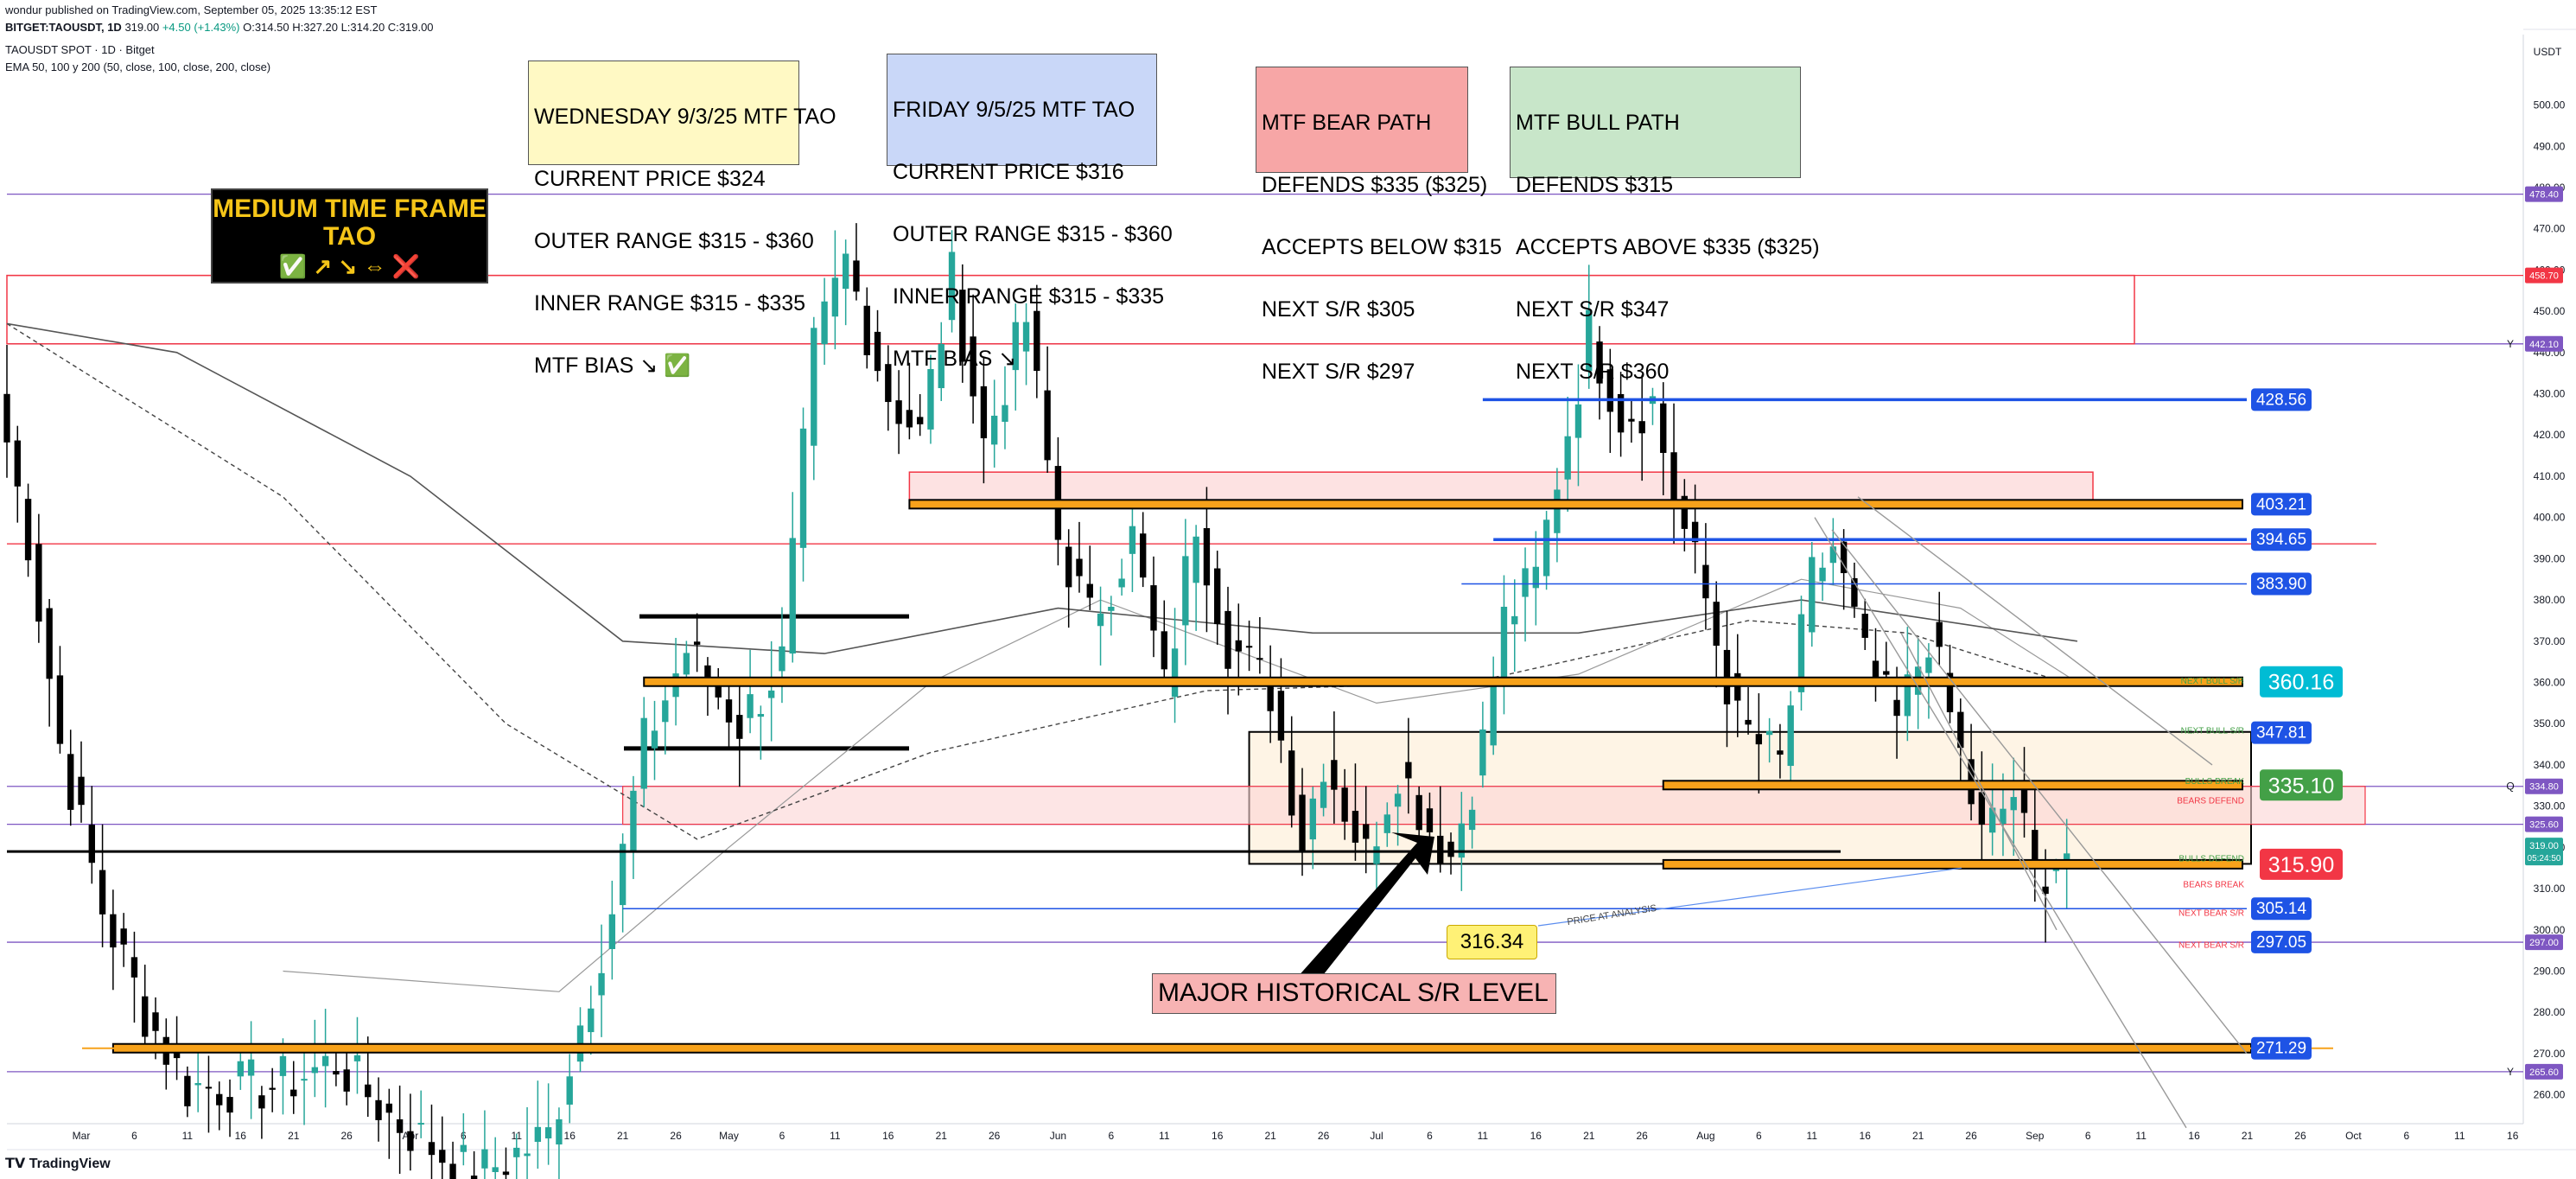 The image size is (2576, 1179). I want to click on level-value-text: 394.65, so click(2281, 540).